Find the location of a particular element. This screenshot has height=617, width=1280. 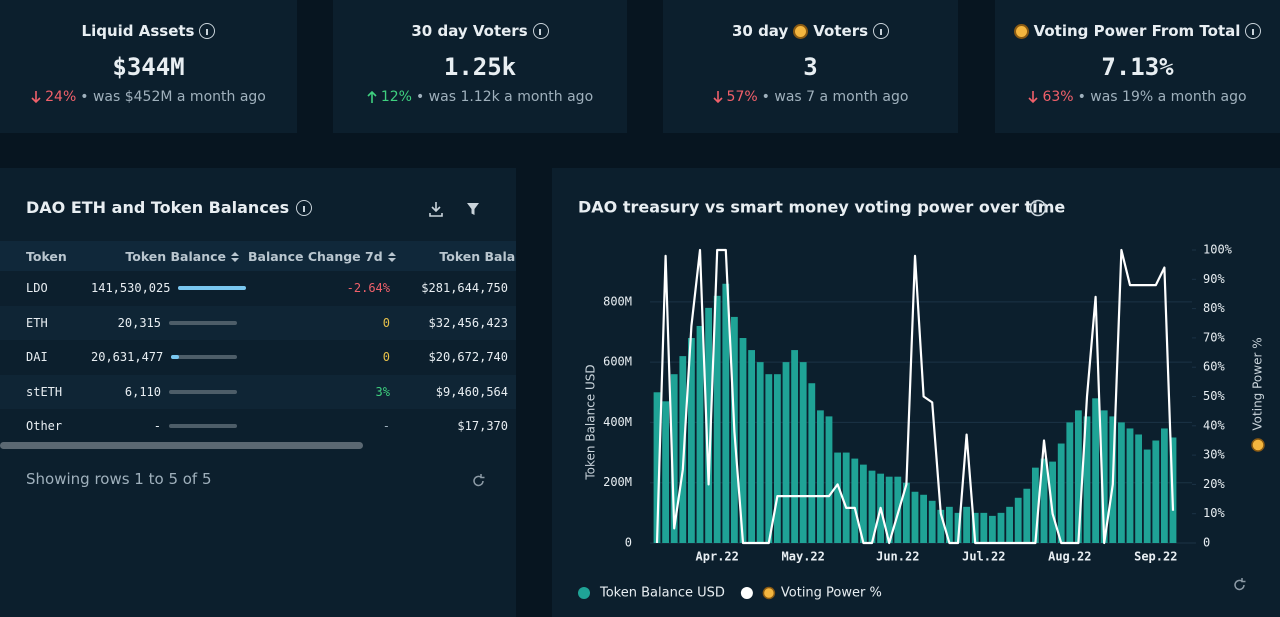

change-note: • was 7 a month ago is located at coordinates (835, 97).